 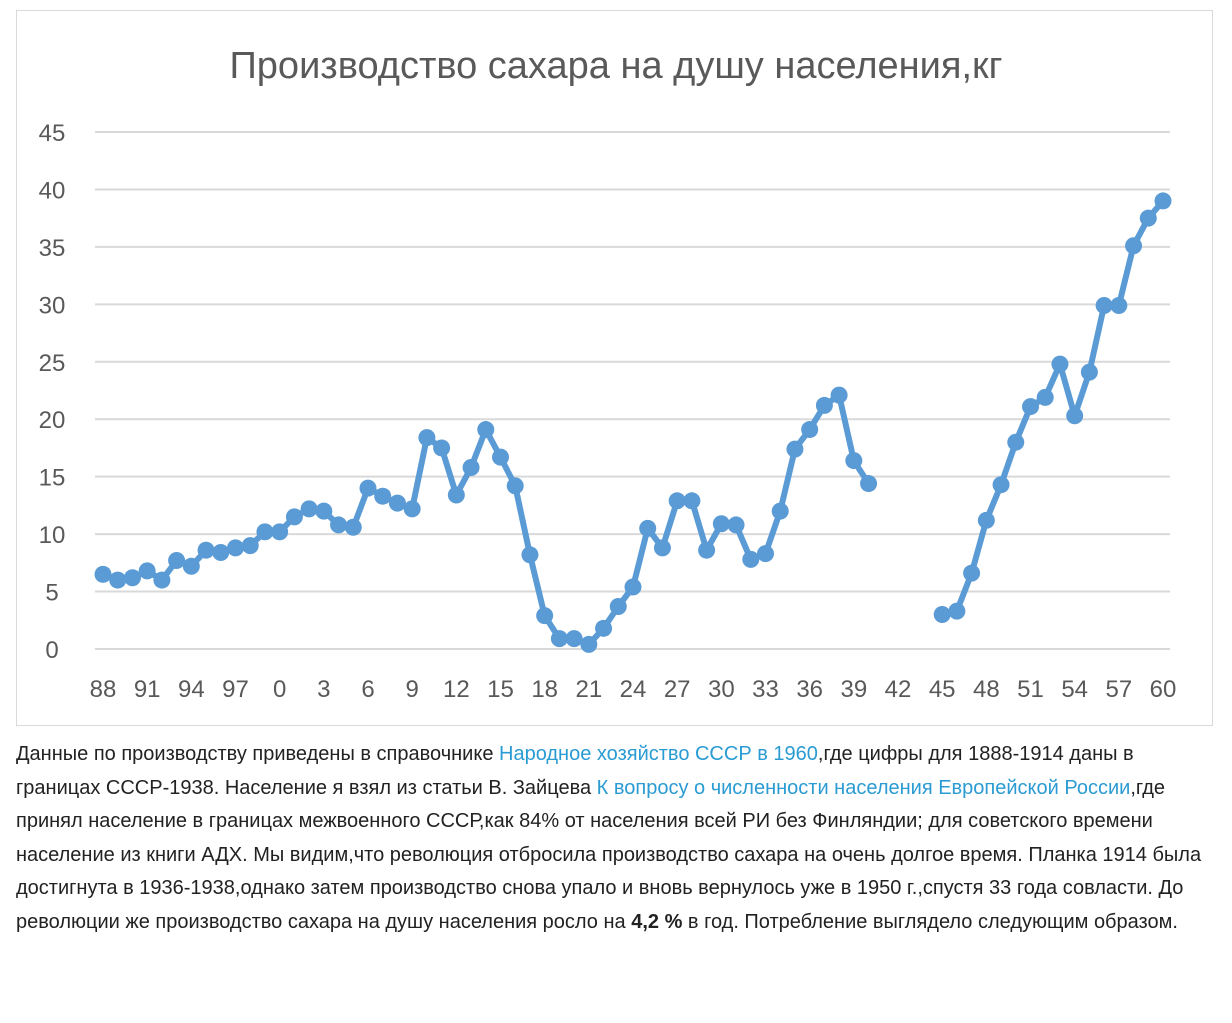 What do you see at coordinates (544, 689) in the screenshot?
I see `x-tick-label: 18` at bounding box center [544, 689].